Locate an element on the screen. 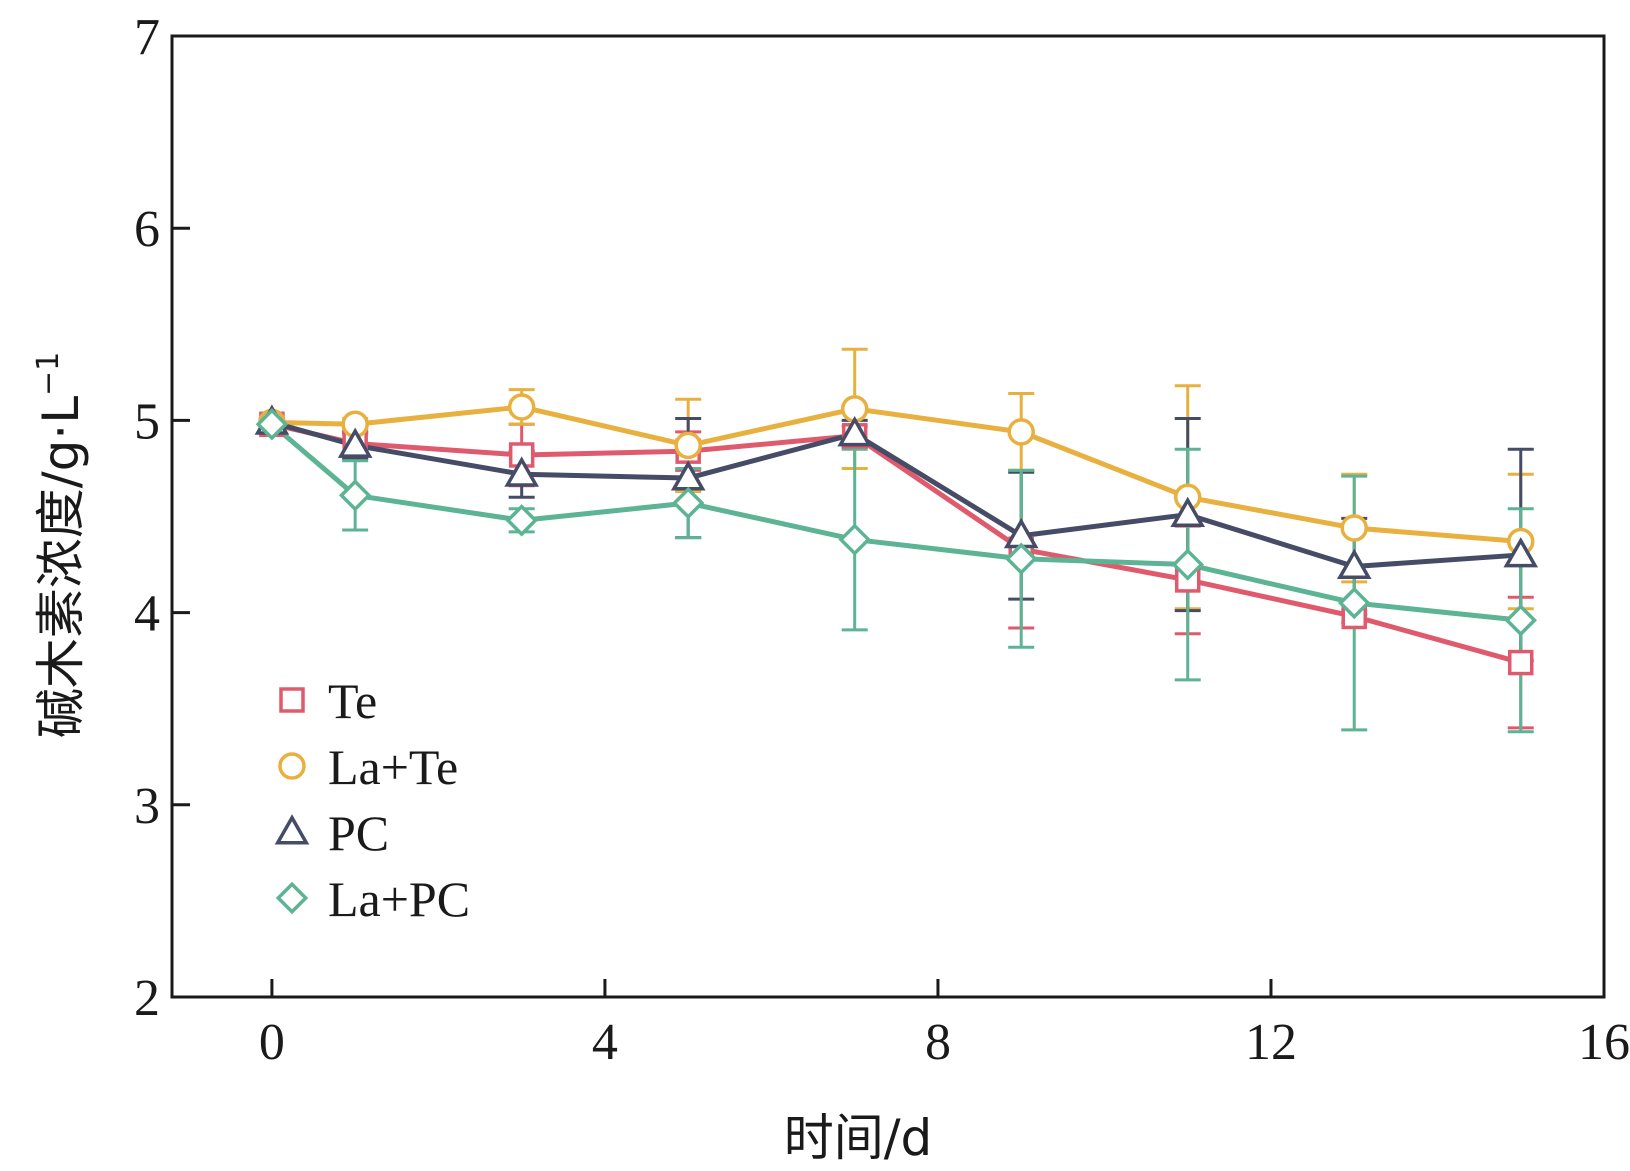 The width and height of the screenshot is (1630, 1171). x-axis-title: 时间/d is located at coordinates (858, 1138).